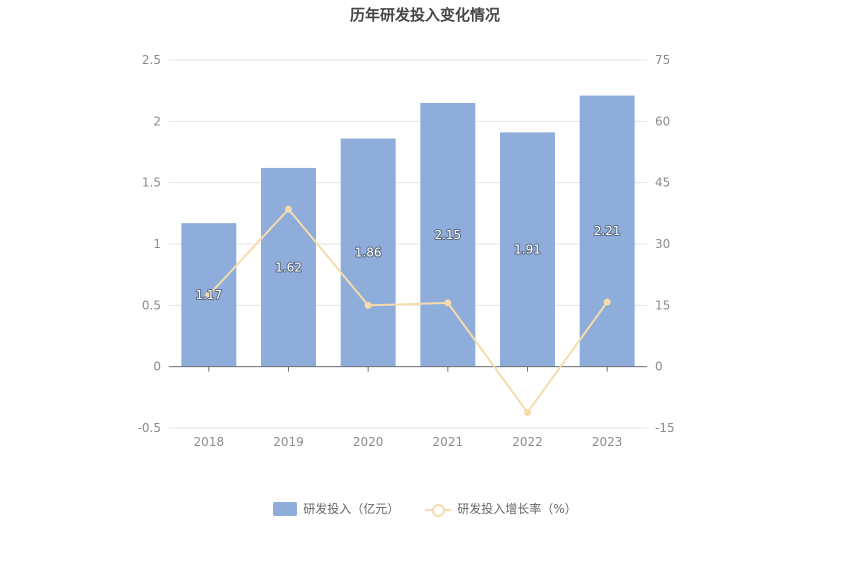 The width and height of the screenshot is (850, 574). Describe the element at coordinates (659, 367) in the screenshot. I see `y-right-tick-label: 0` at that location.